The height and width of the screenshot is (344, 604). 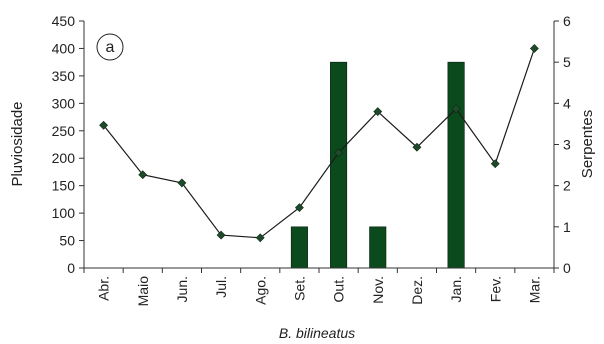 What do you see at coordinates (456, 289) in the screenshot?
I see `x-category-label: Jan.` at bounding box center [456, 289].